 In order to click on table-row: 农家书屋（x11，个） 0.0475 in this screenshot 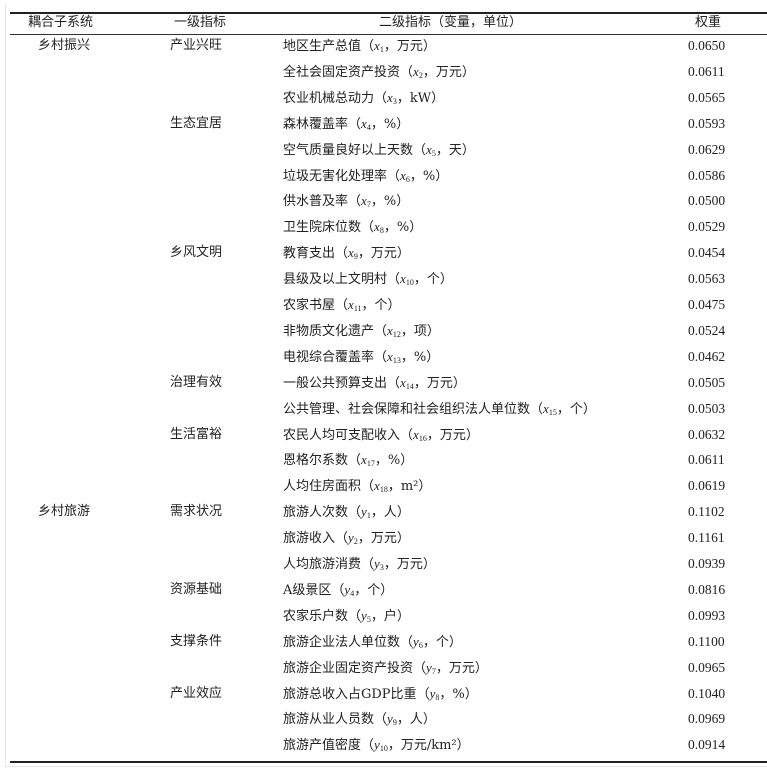, I will do `click(383, 305)`.